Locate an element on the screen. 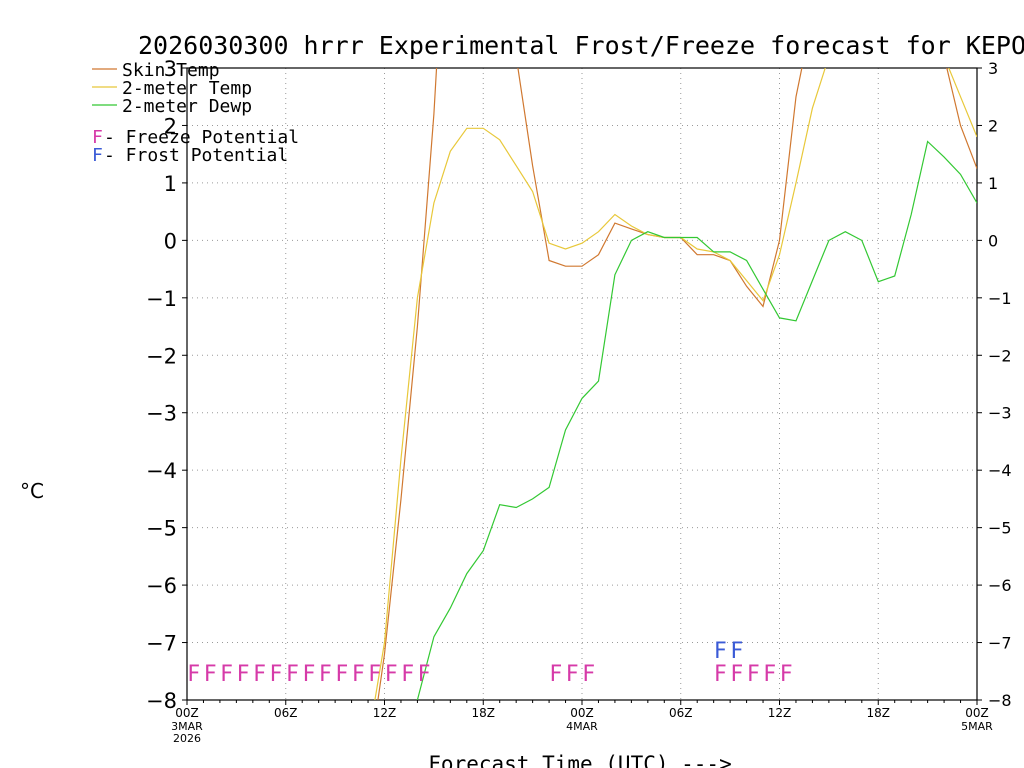 The image size is (1024, 768). y-tick-label-right: −8 is located at coordinates (1000, 700).